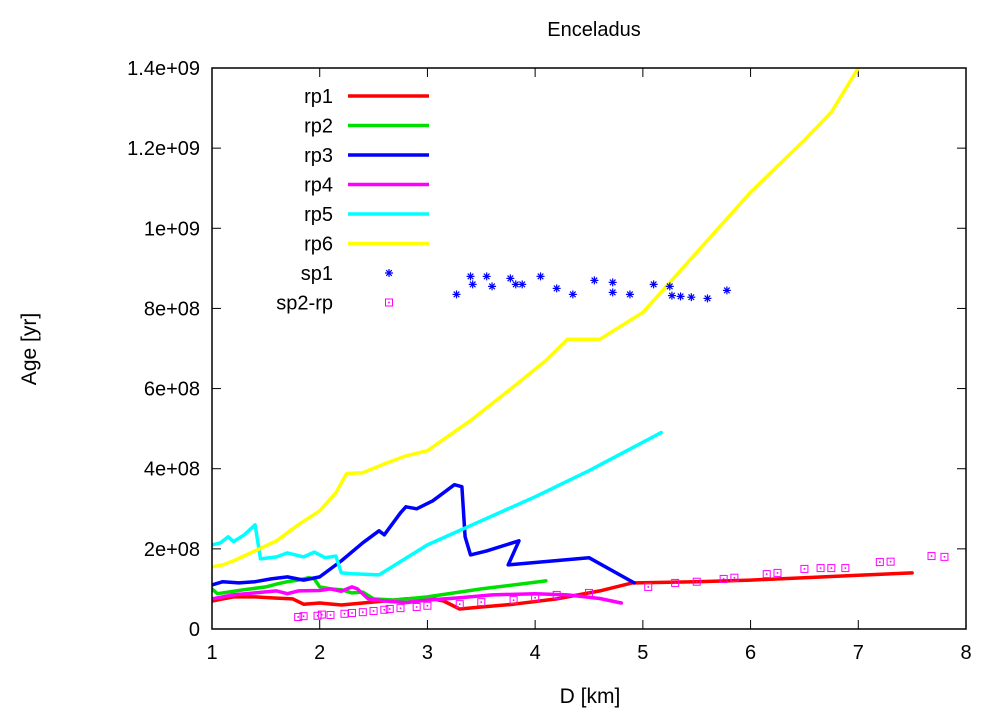  I want to click on legend-item-rp5: rp5, so click(366, 215).